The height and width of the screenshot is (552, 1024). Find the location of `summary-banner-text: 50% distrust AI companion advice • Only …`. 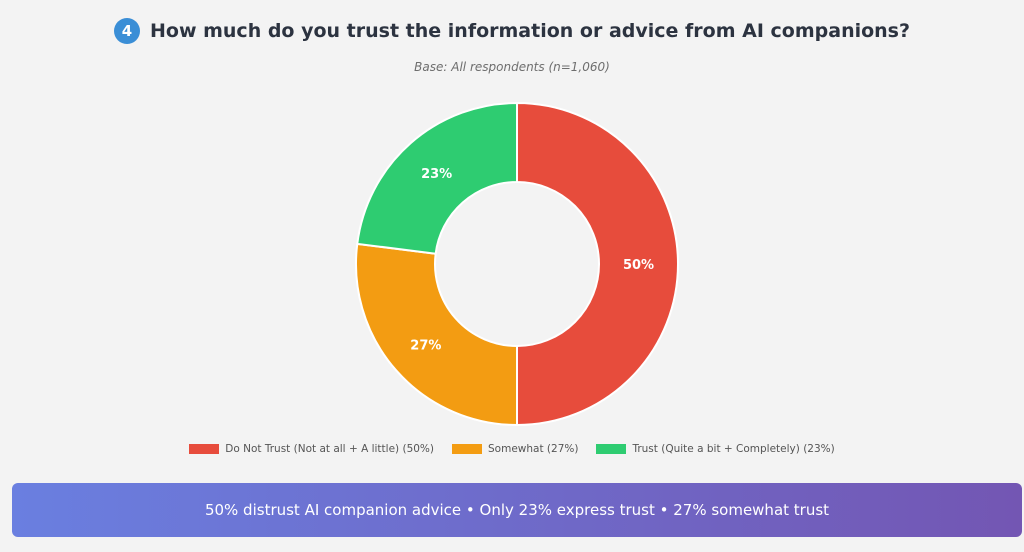

summary-banner-text: 50% distrust AI companion advice • Only … is located at coordinates (517, 510).